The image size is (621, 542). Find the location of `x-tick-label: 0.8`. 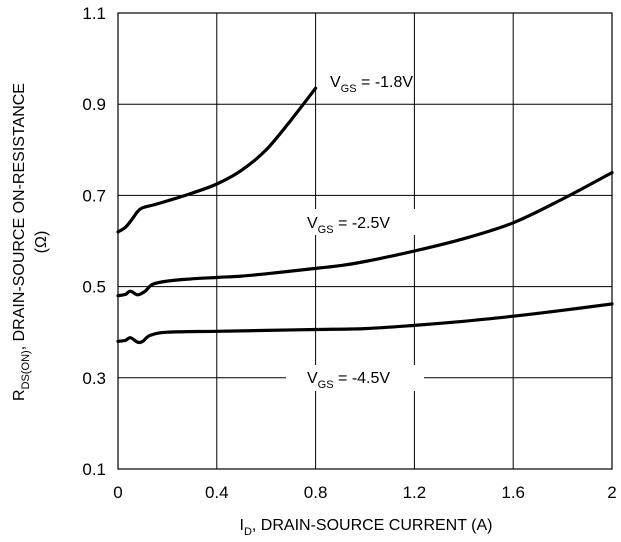

x-tick-label: 0.8 is located at coordinates (316, 492).